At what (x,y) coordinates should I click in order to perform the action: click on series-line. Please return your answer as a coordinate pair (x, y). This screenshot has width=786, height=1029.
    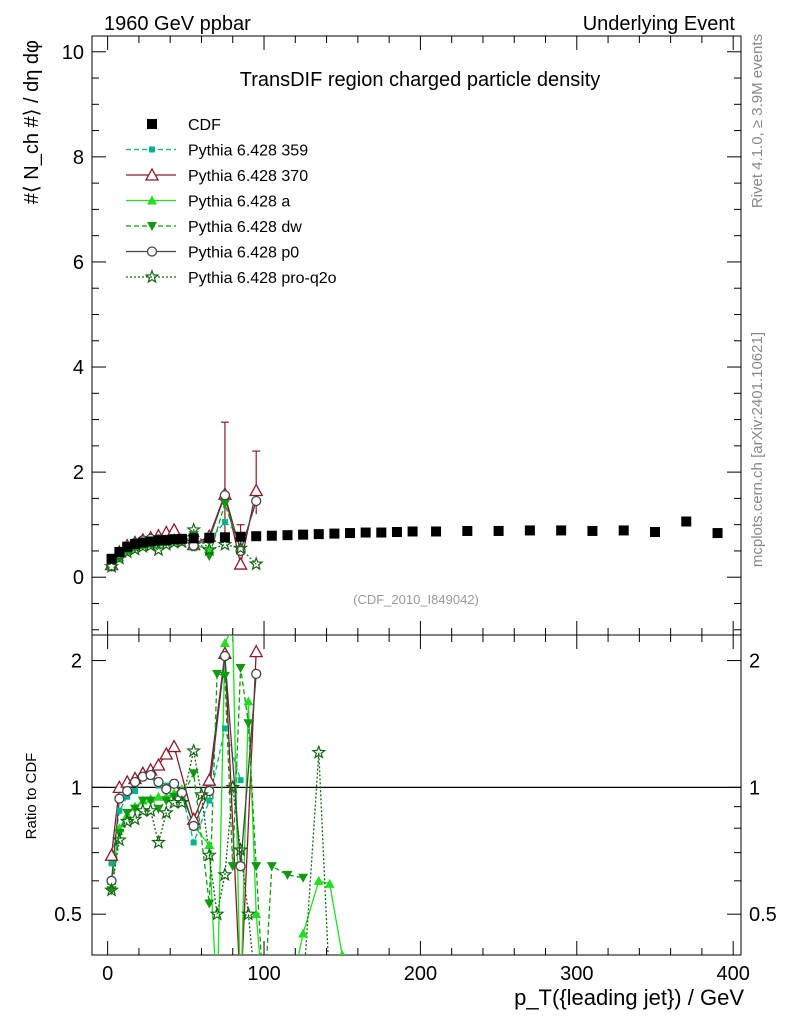
    Looking at the image, I should click on (183, 530).